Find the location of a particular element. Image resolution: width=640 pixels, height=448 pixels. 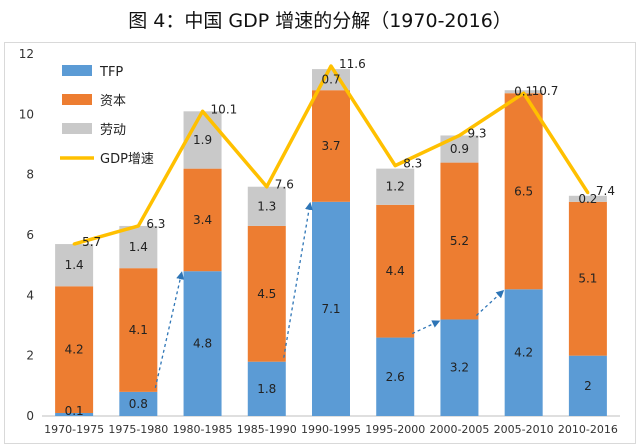

data-label: 5.1 is located at coordinates (587, 279).